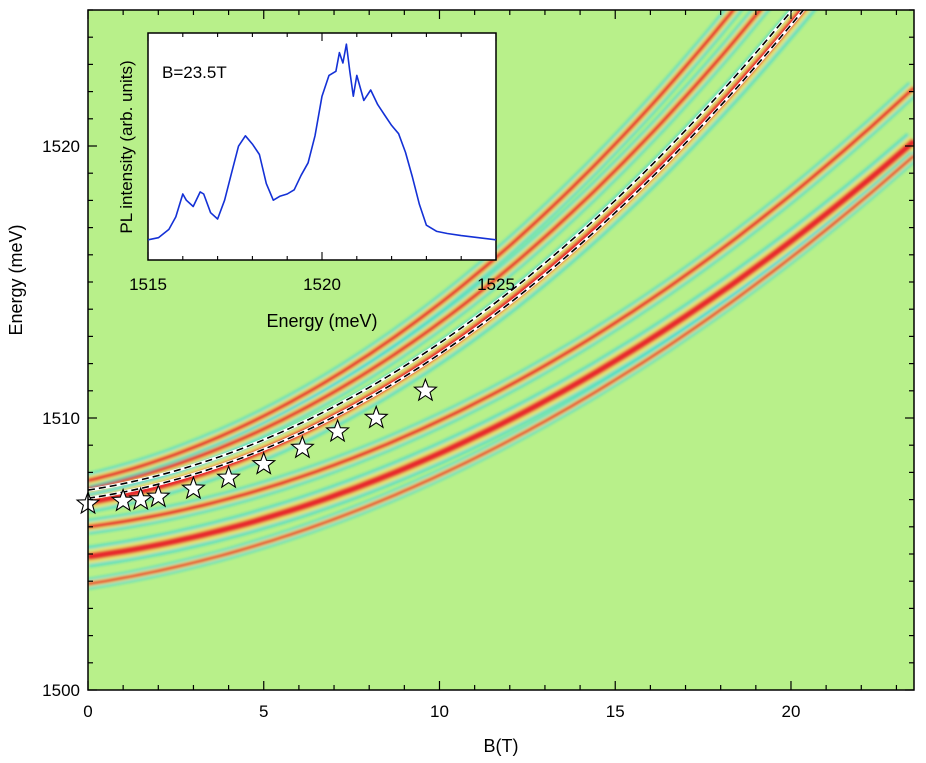  What do you see at coordinates (321, 321) in the screenshot?
I see `inset-x-axis-label: Energy (meV)` at bounding box center [321, 321].